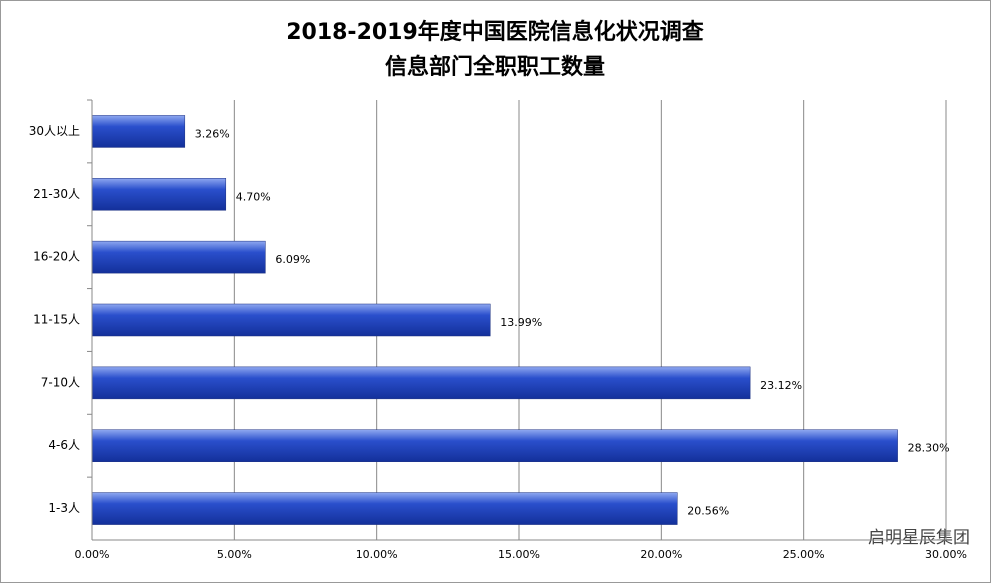  I want to click on x-tick-label: 10.00%, so click(377, 554).